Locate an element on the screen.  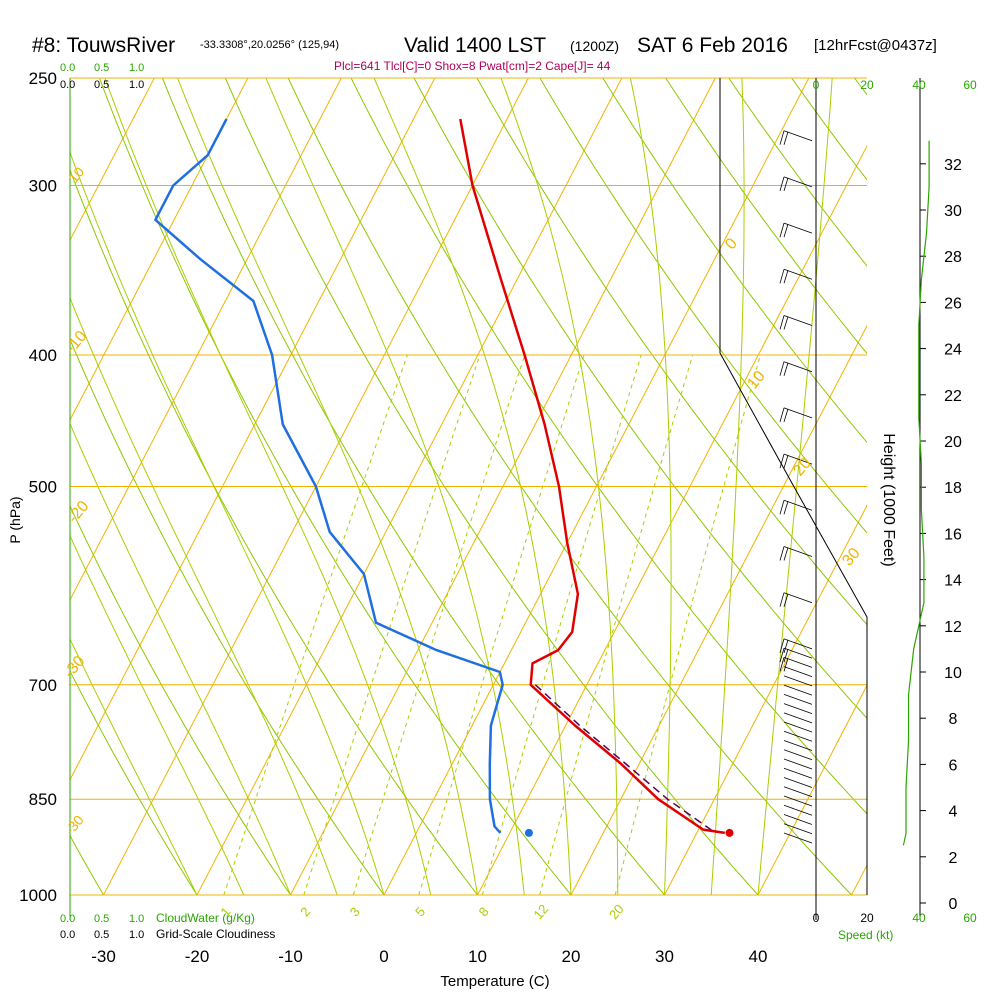
mixing-ratio-label-8: 8 is located at coordinates (484, 911).